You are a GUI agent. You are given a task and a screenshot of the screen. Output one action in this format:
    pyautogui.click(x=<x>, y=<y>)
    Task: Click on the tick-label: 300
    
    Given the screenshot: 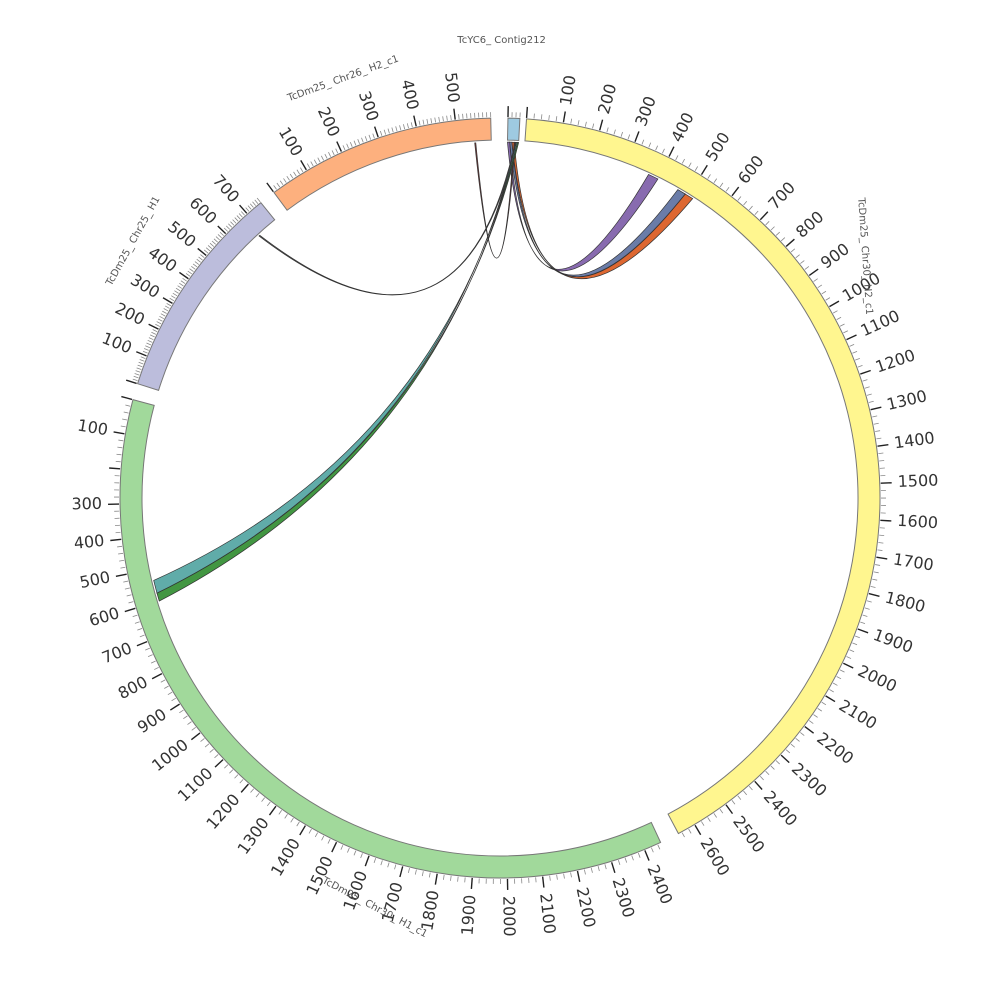 What is the action you would take?
    pyautogui.click(x=145, y=286)
    